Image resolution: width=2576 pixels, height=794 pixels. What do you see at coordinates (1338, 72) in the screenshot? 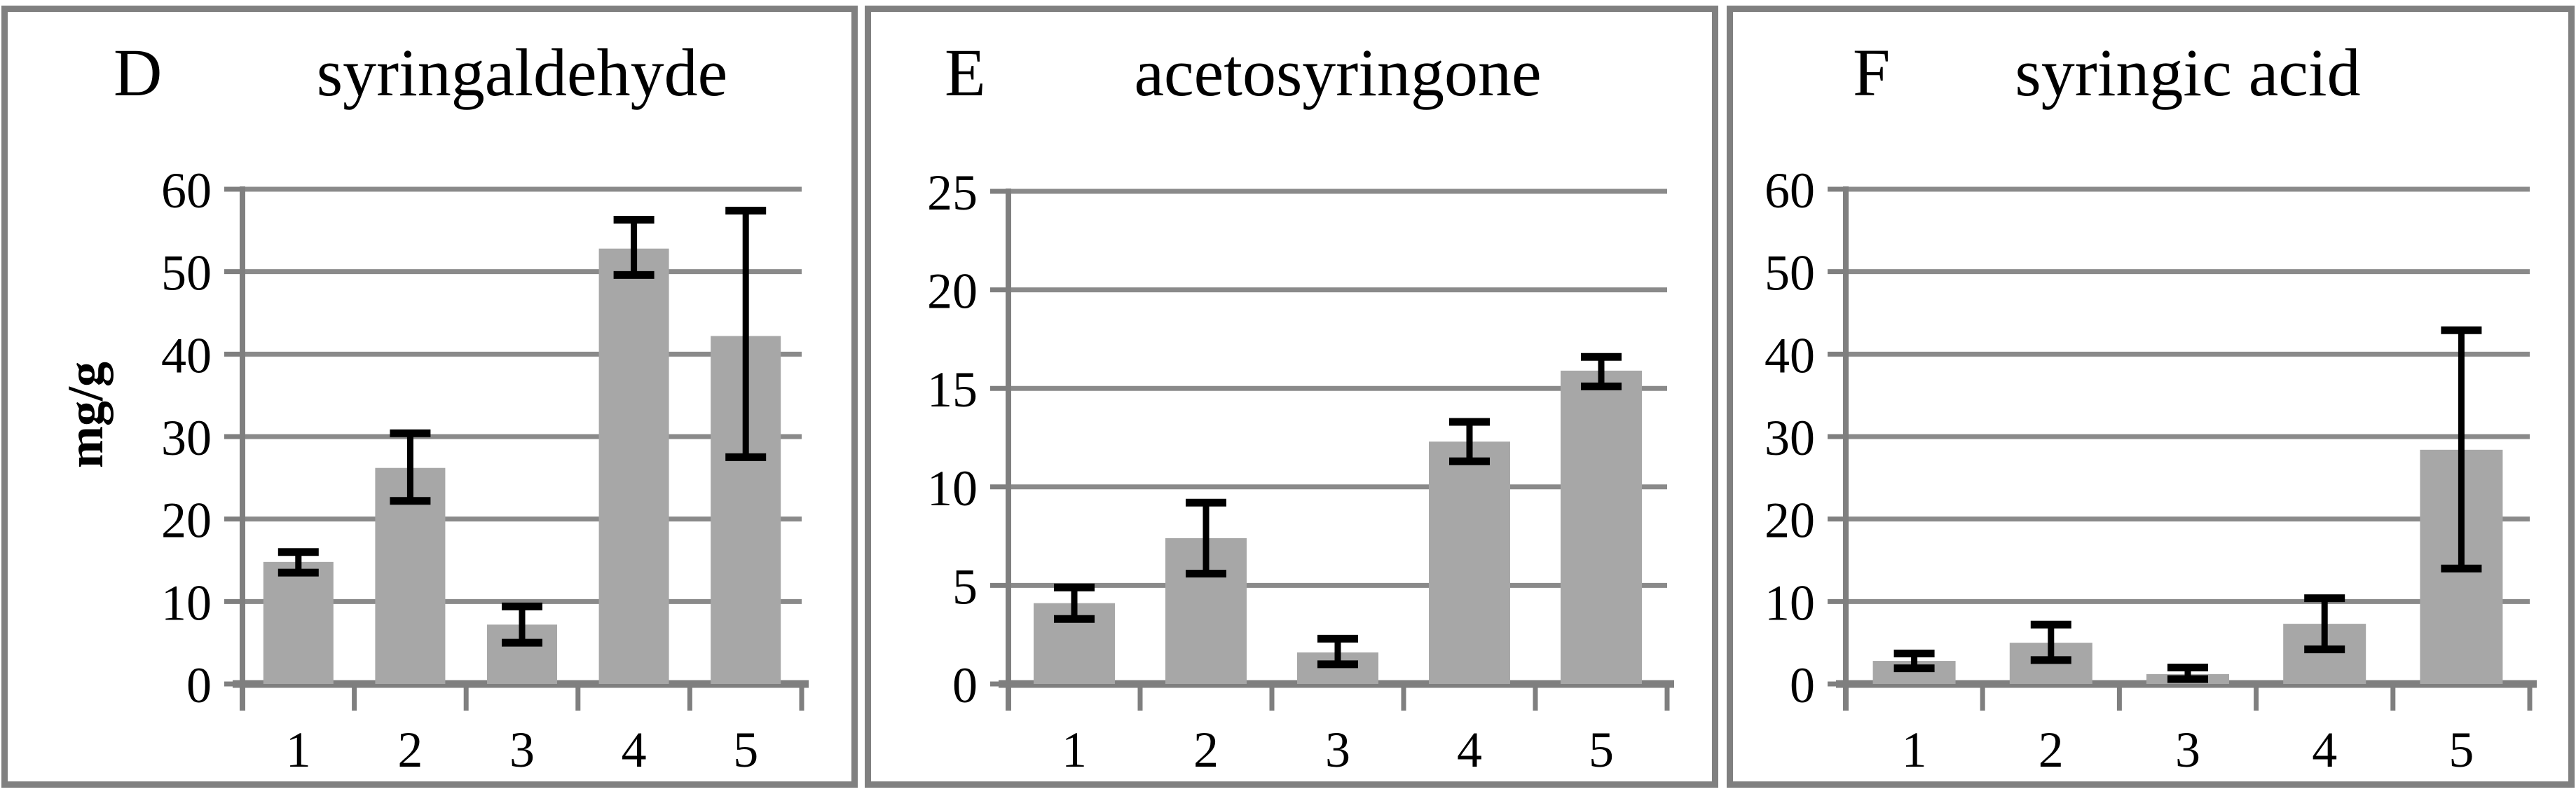
I see `chart-title: acetosyringone` at bounding box center [1338, 72].